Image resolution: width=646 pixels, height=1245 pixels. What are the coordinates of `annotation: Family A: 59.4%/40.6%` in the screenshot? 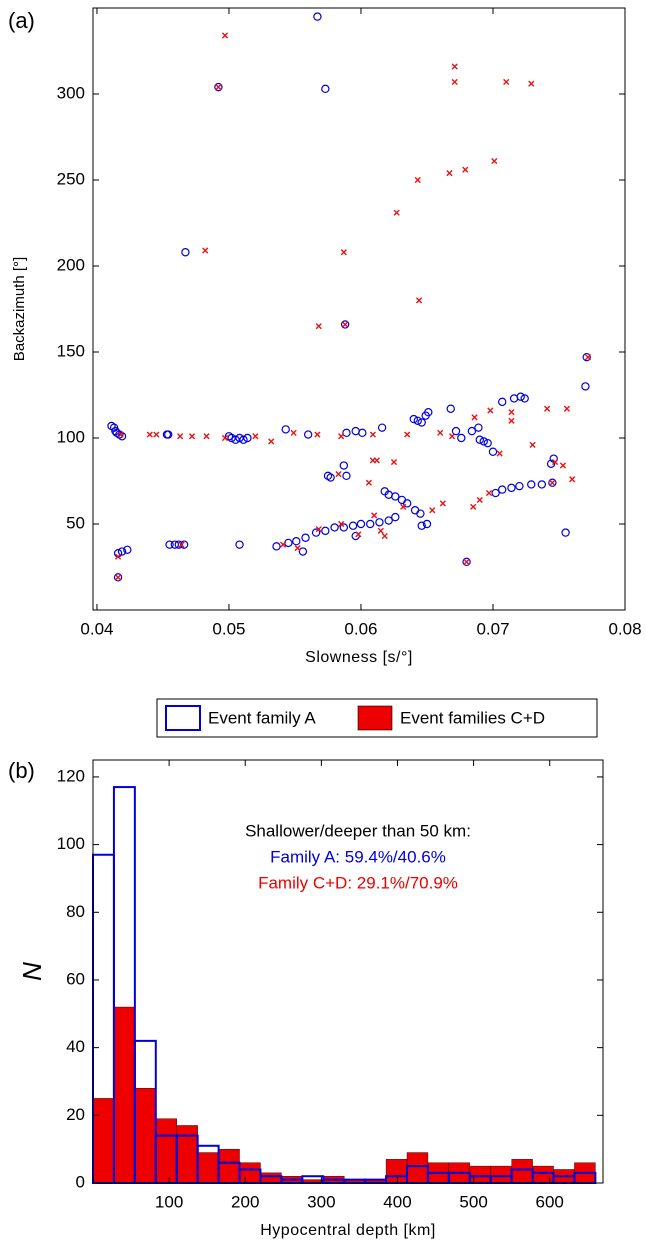 It's located at (358, 856).